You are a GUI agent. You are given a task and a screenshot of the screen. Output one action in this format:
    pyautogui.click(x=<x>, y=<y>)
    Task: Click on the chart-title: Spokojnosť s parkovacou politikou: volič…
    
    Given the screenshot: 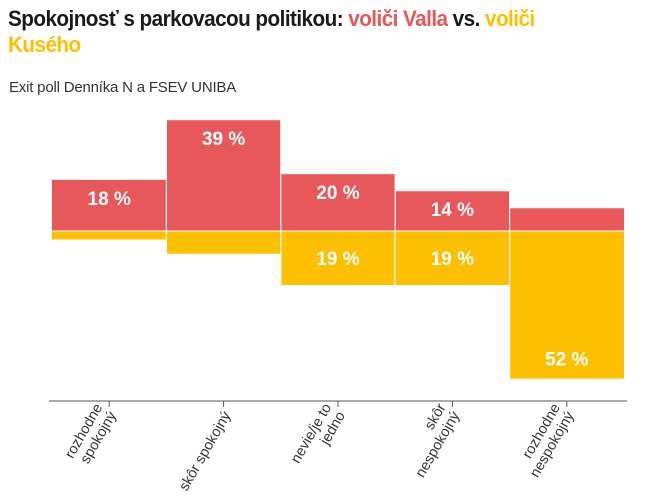 What is the action you would take?
    pyautogui.click(x=302, y=32)
    